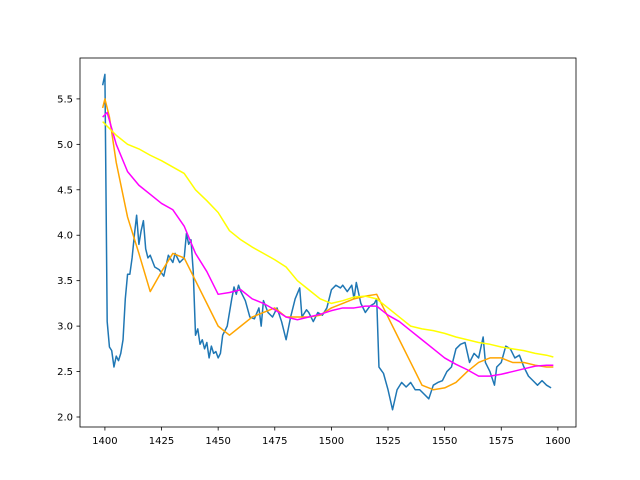  I want to click on y-tick-label: 2.0, so click(65, 418).